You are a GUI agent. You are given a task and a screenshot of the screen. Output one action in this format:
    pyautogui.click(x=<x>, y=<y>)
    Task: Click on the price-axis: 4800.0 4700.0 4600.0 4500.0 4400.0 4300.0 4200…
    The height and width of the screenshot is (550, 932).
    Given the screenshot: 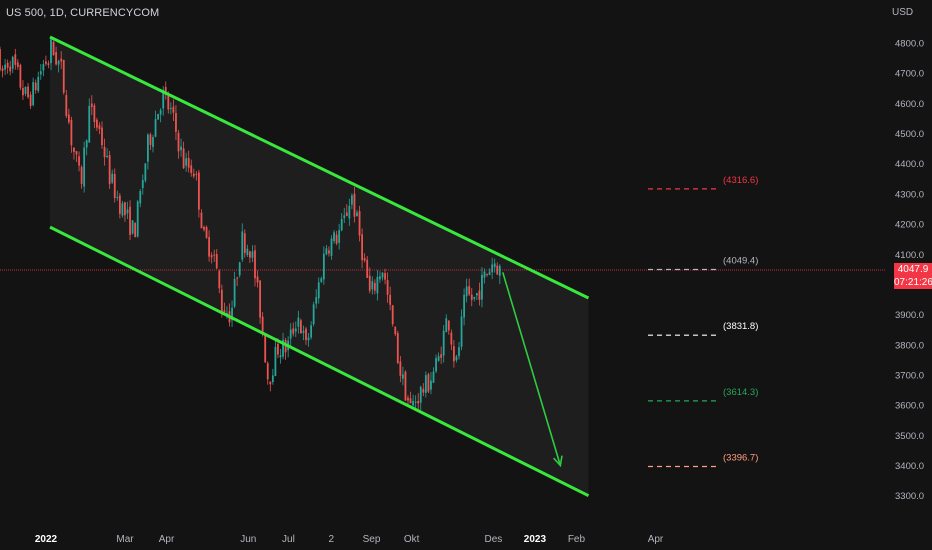 What is the action you would take?
    pyautogui.click(x=909, y=271)
    